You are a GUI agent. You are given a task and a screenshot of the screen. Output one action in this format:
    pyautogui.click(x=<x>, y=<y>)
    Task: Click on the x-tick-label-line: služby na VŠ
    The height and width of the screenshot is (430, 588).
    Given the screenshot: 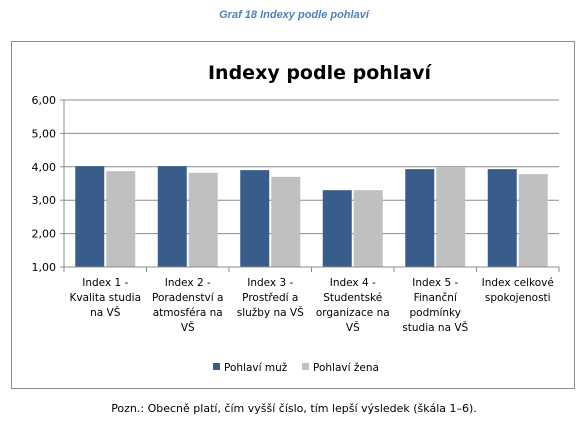 What is the action you would take?
    pyautogui.click(x=270, y=312)
    